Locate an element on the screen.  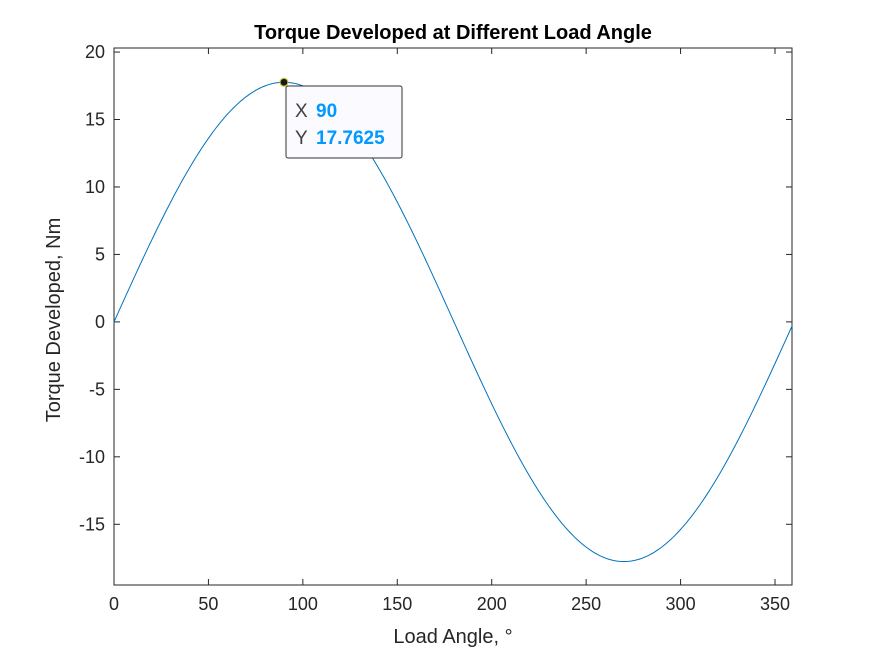
x-tick-label: 0 is located at coordinates (114, 604).